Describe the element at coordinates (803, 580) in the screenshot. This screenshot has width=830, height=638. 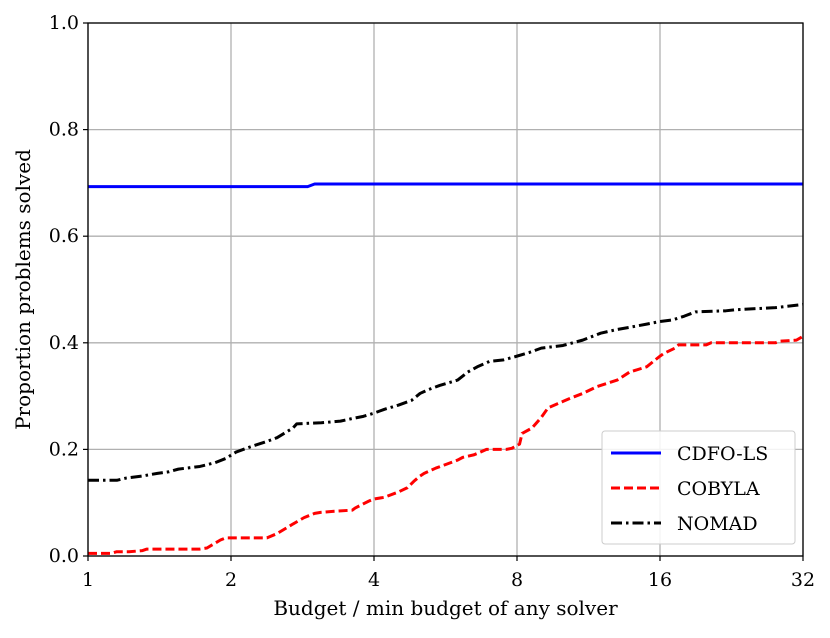
I see `x-tick-label: 32` at that location.